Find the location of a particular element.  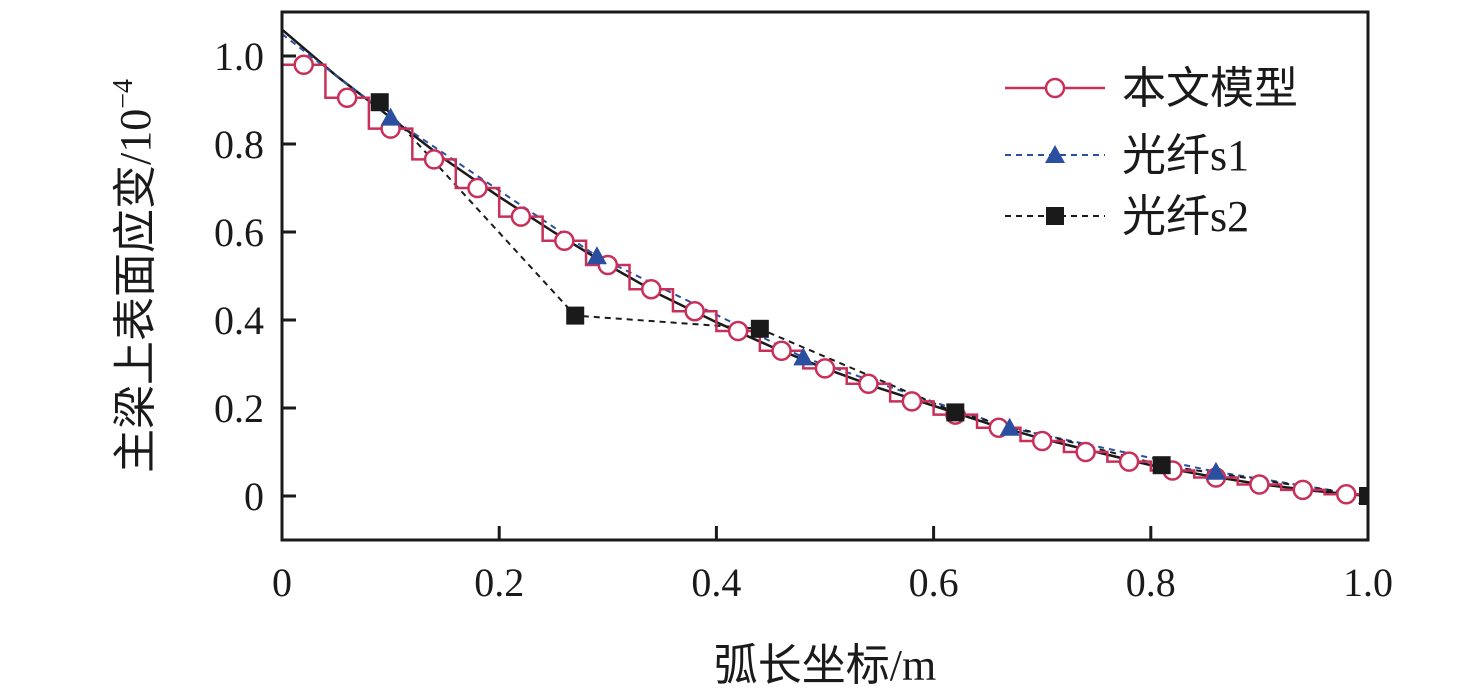

legend-label: 本文模型 is located at coordinates (1210, 88).